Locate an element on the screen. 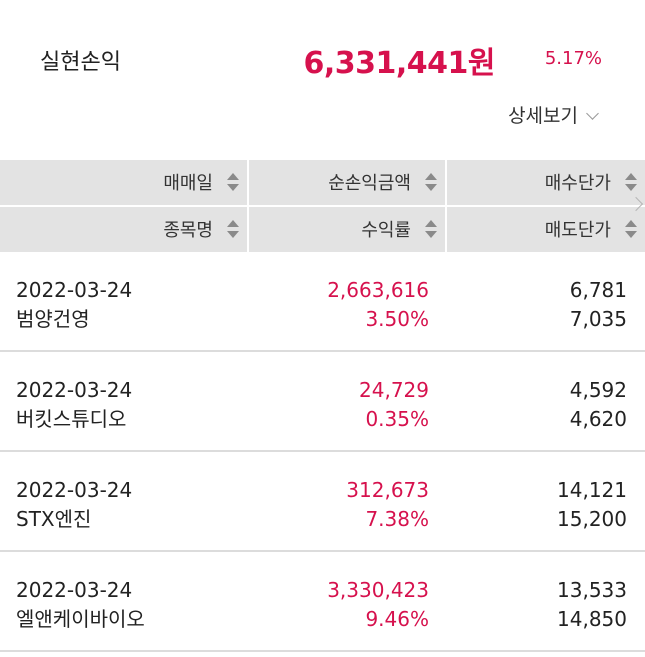 The height and width of the screenshot is (657, 645). stock-name: STX엔진 is located at coordinates (54, 519).